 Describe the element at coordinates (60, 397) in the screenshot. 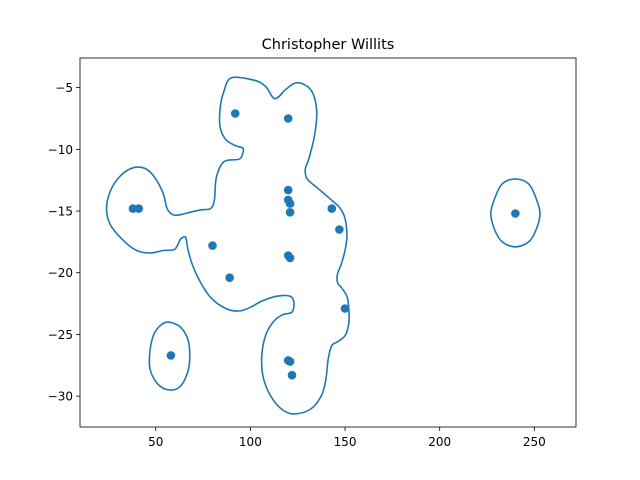

I see `y-tick-label-5: −30` at that location.